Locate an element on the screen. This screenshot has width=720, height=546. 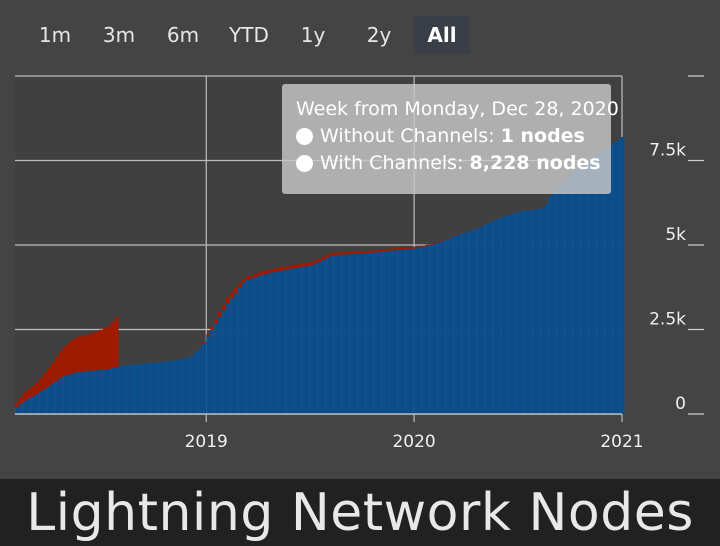
range-button-1m: 1m is located at coordinates (55, 35).